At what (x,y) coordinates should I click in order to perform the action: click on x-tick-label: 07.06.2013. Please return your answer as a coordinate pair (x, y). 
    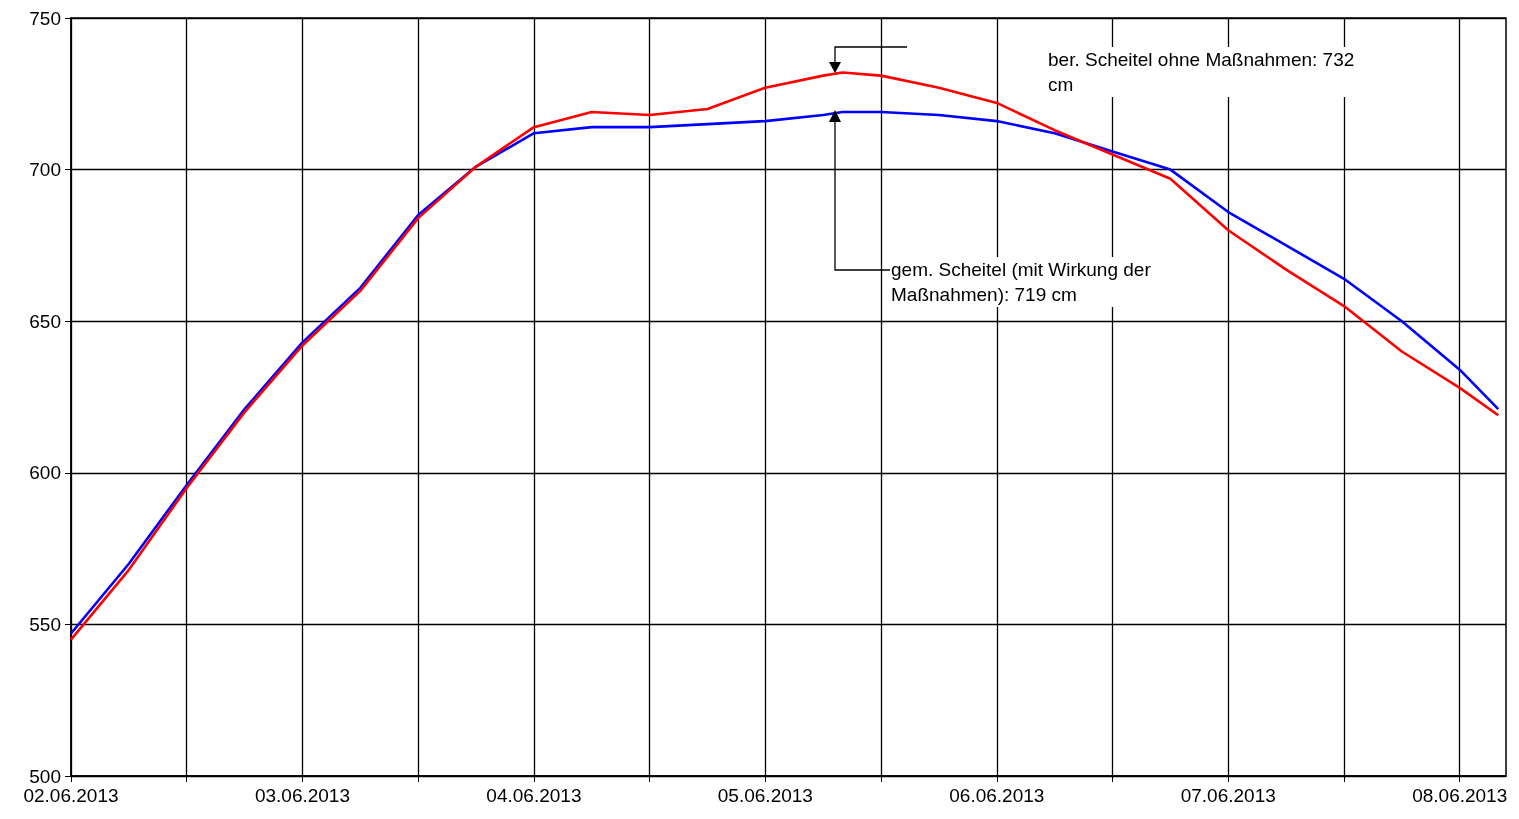
    Looking at the image, I should click on (1228, 795).